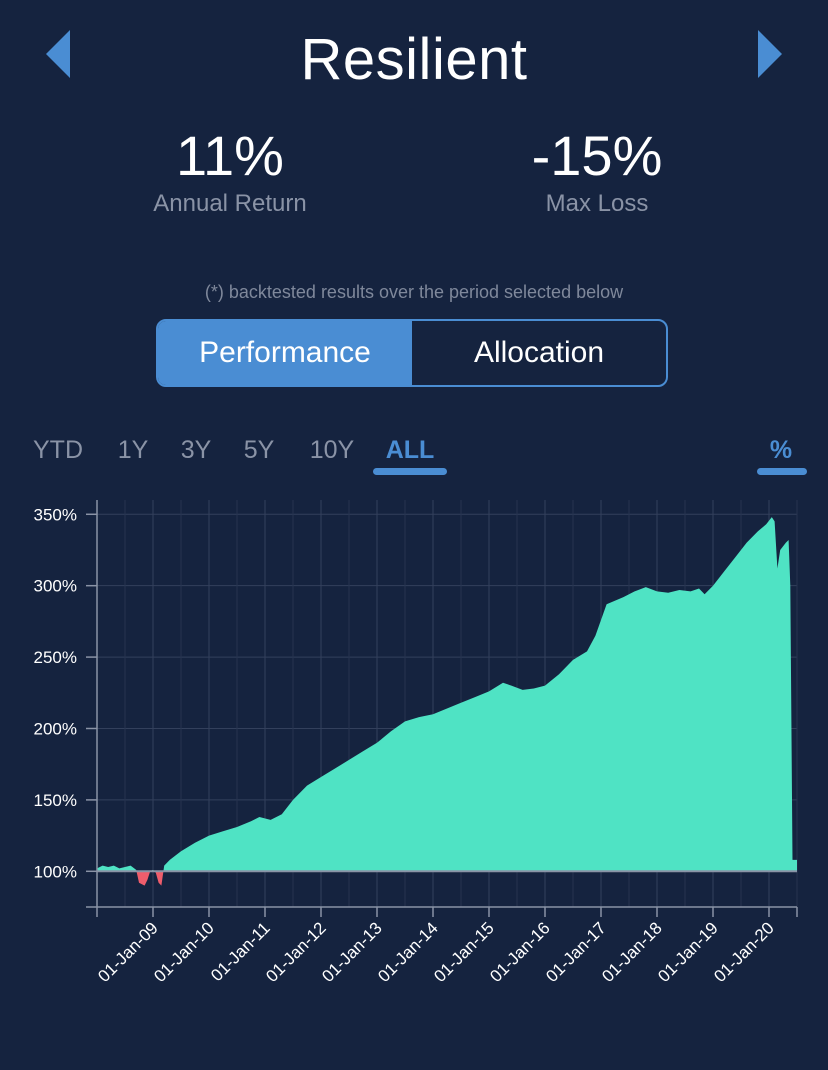  Describe the element at coordinates (408, 952) in the screenshot. I see `x-tick-label: 01-Jan-14` at that location.